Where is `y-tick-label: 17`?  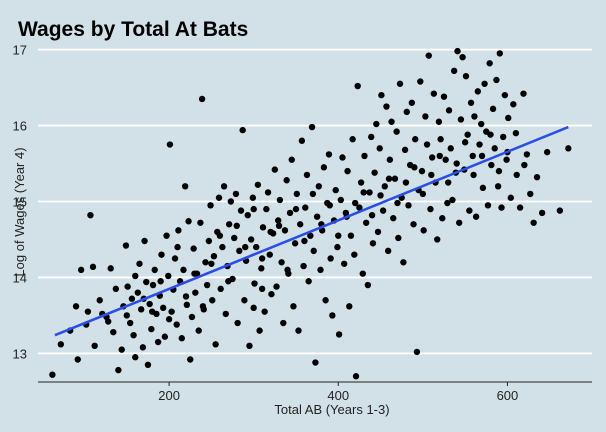
y-tick-label: 17 is located at coordinates (20, 50).